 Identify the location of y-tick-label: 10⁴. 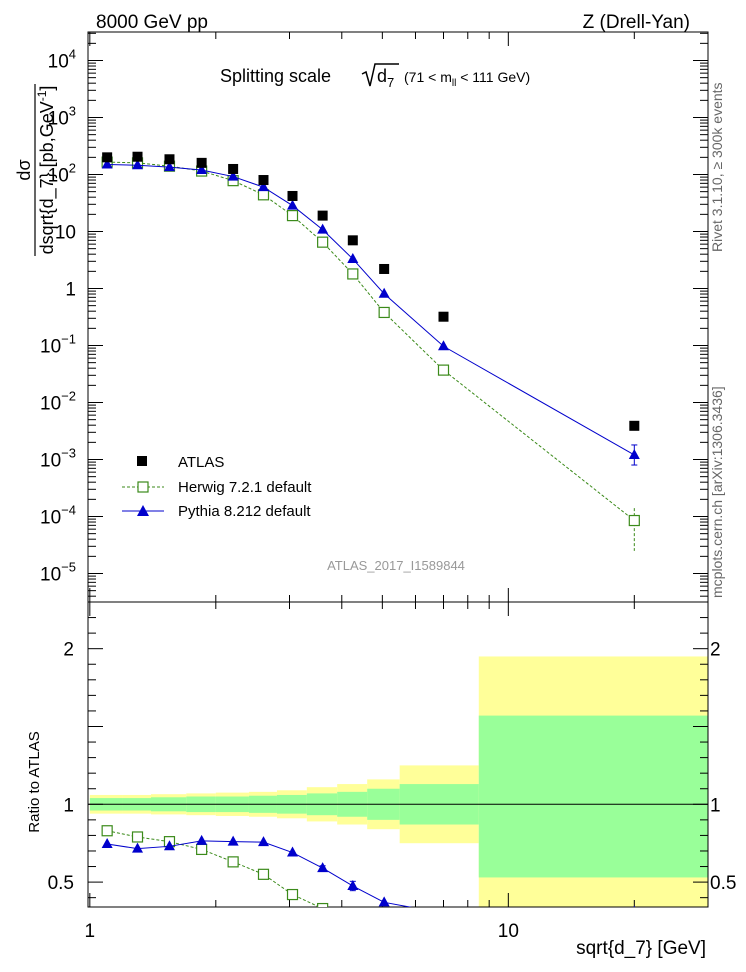
(62, 60).